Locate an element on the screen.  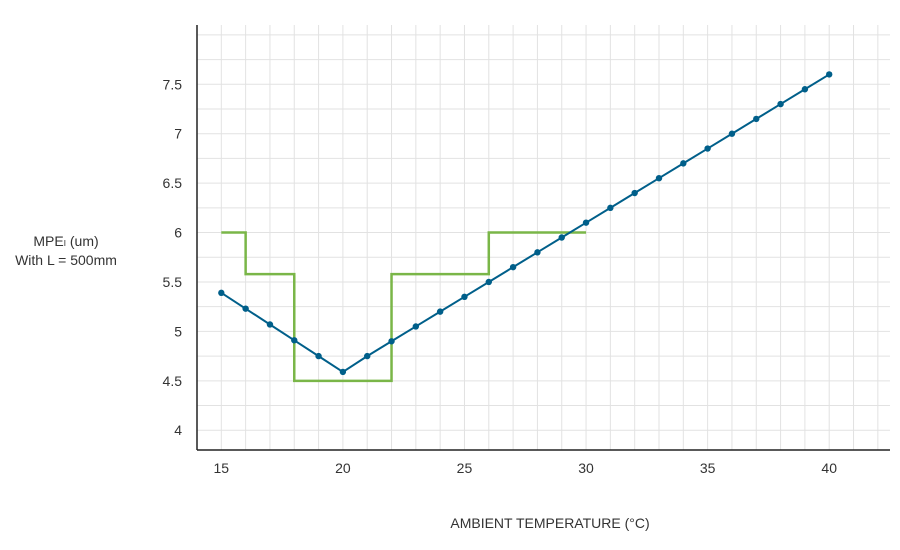
x-tick-label: 25 is located at coordinates (465, 468).